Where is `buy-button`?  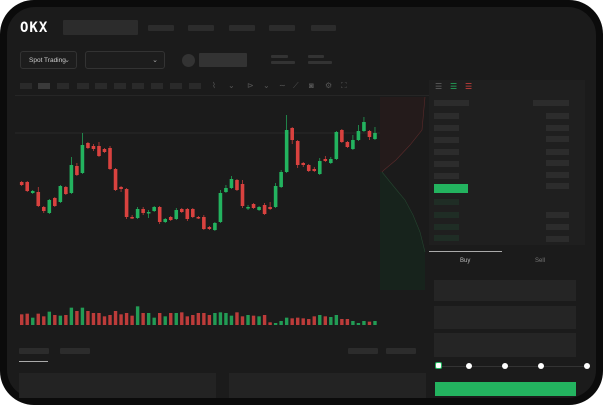 buy-button is located at coordinates (505, 389).